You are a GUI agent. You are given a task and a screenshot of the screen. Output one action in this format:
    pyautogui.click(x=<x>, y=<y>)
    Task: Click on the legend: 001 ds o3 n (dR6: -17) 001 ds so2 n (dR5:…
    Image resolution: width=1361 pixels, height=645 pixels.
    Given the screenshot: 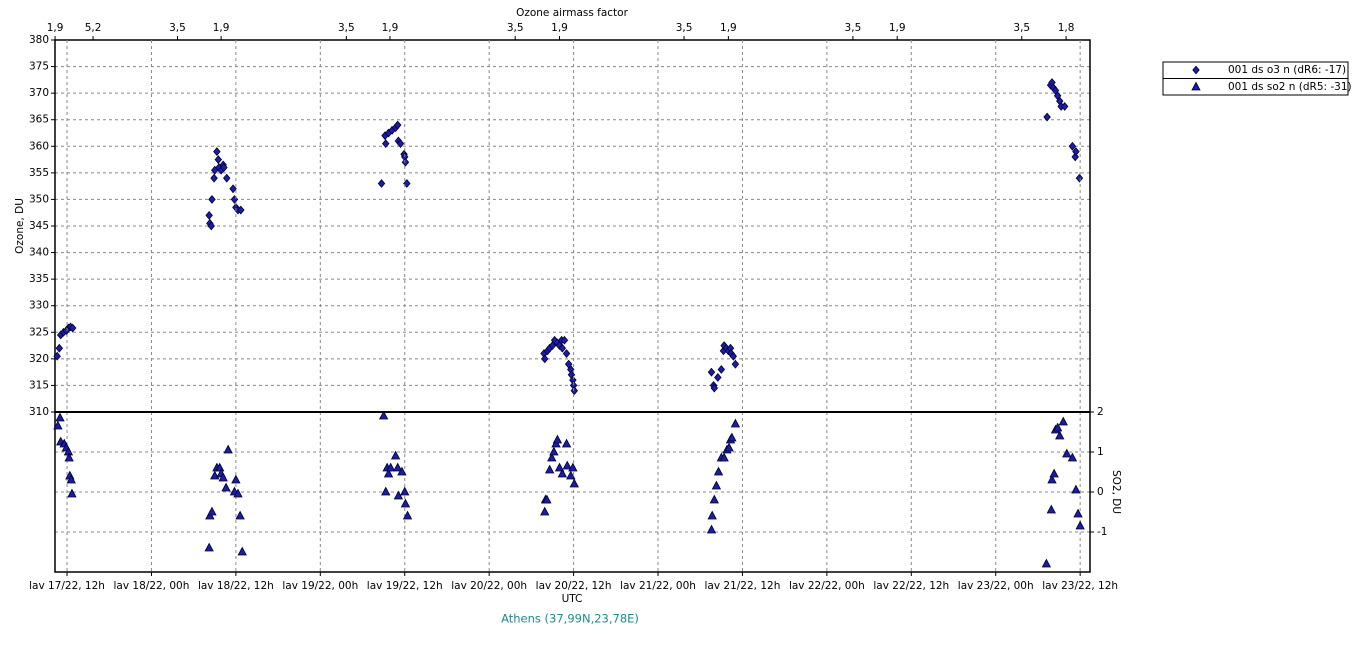 What is the action you would take?
    pyautogui.click(x=1257, y=78)
    